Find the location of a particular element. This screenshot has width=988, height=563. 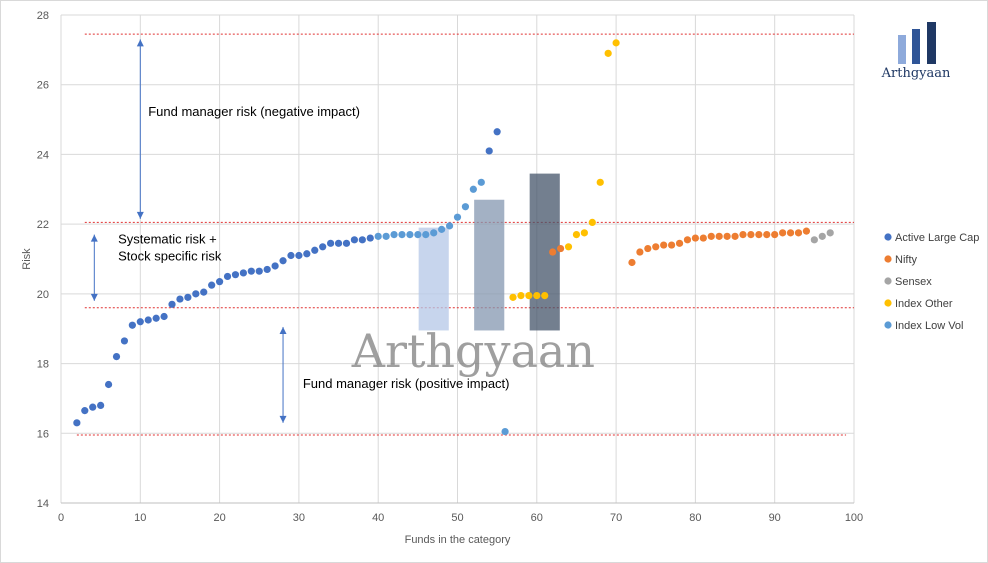

x-tick-label: 60 is located at coordinates (537, 518).